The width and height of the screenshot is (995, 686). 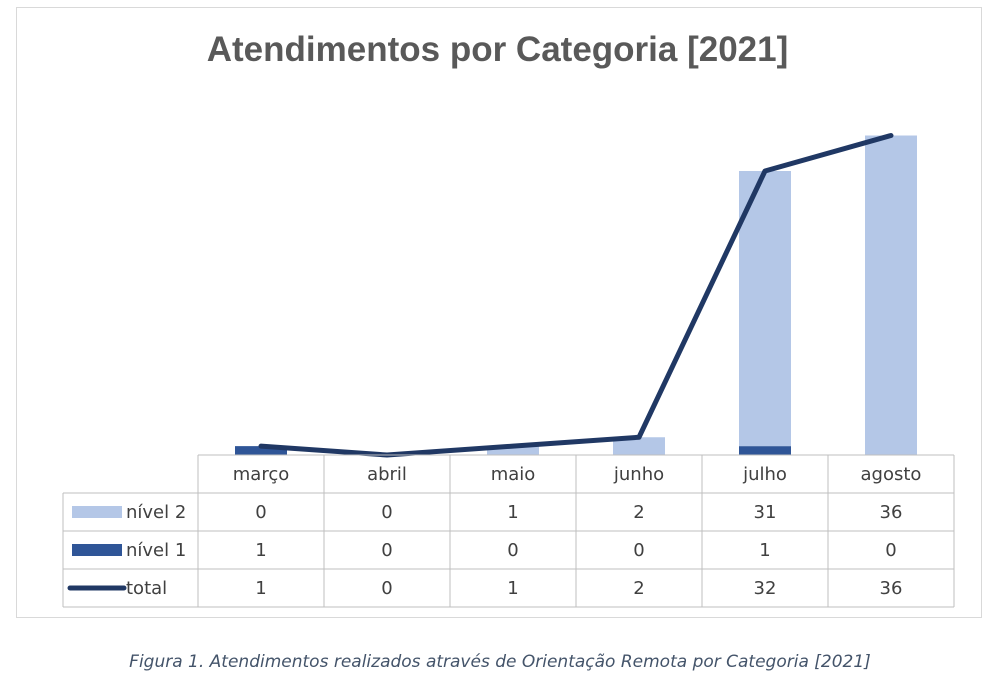 I want to click on bar-nivel-2-junho, so click(x=639, y=446).